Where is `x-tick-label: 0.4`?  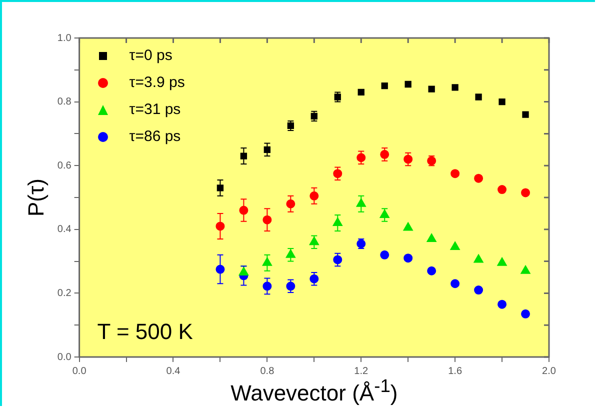 x-tick-label: 0.4 is located at coordinates (173, 371).